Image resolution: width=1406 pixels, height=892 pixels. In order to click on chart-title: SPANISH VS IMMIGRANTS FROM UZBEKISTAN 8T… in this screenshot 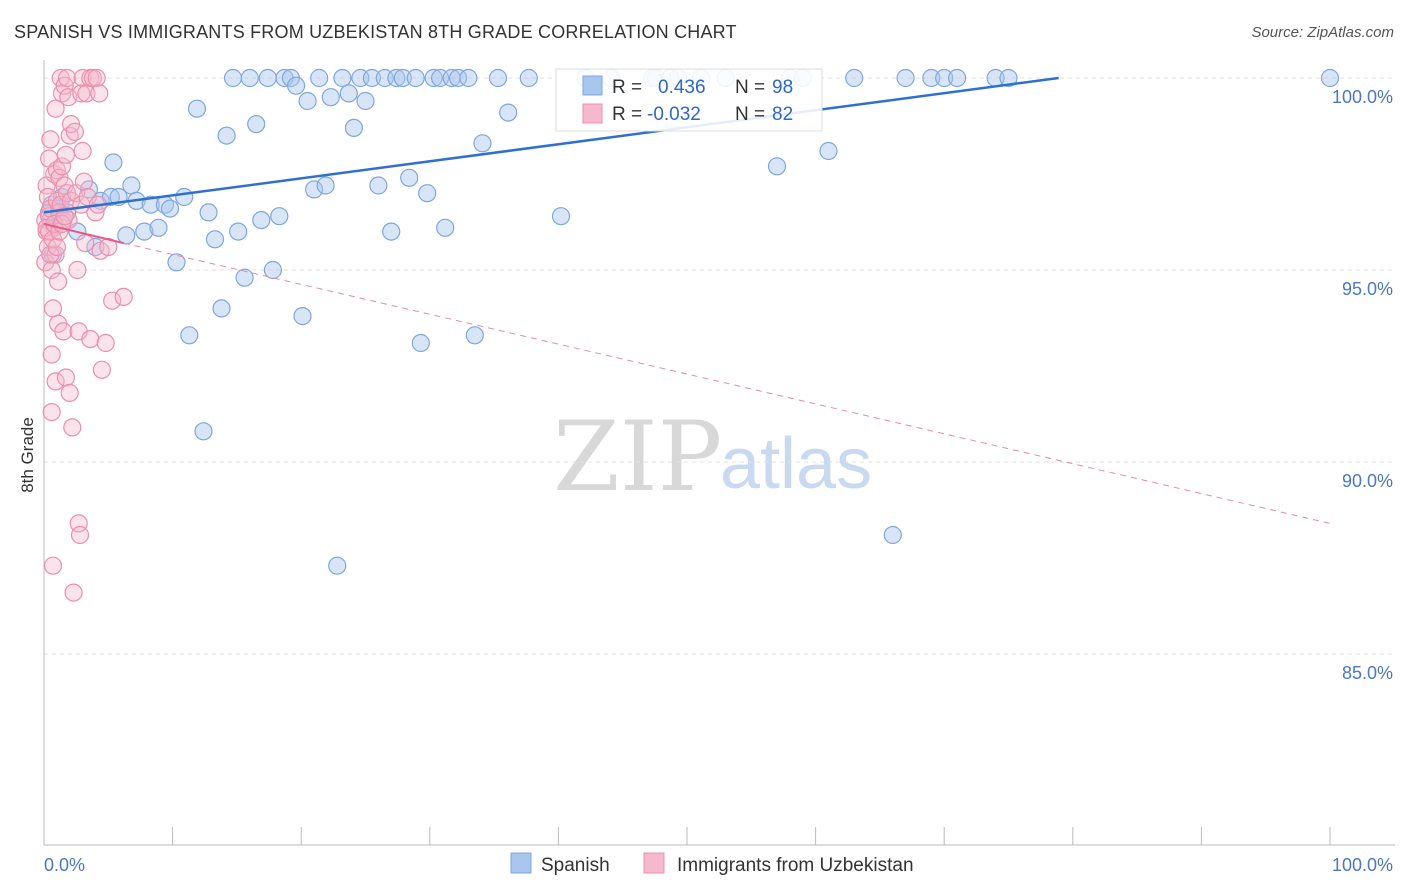, I will do `click(375, 32)`.